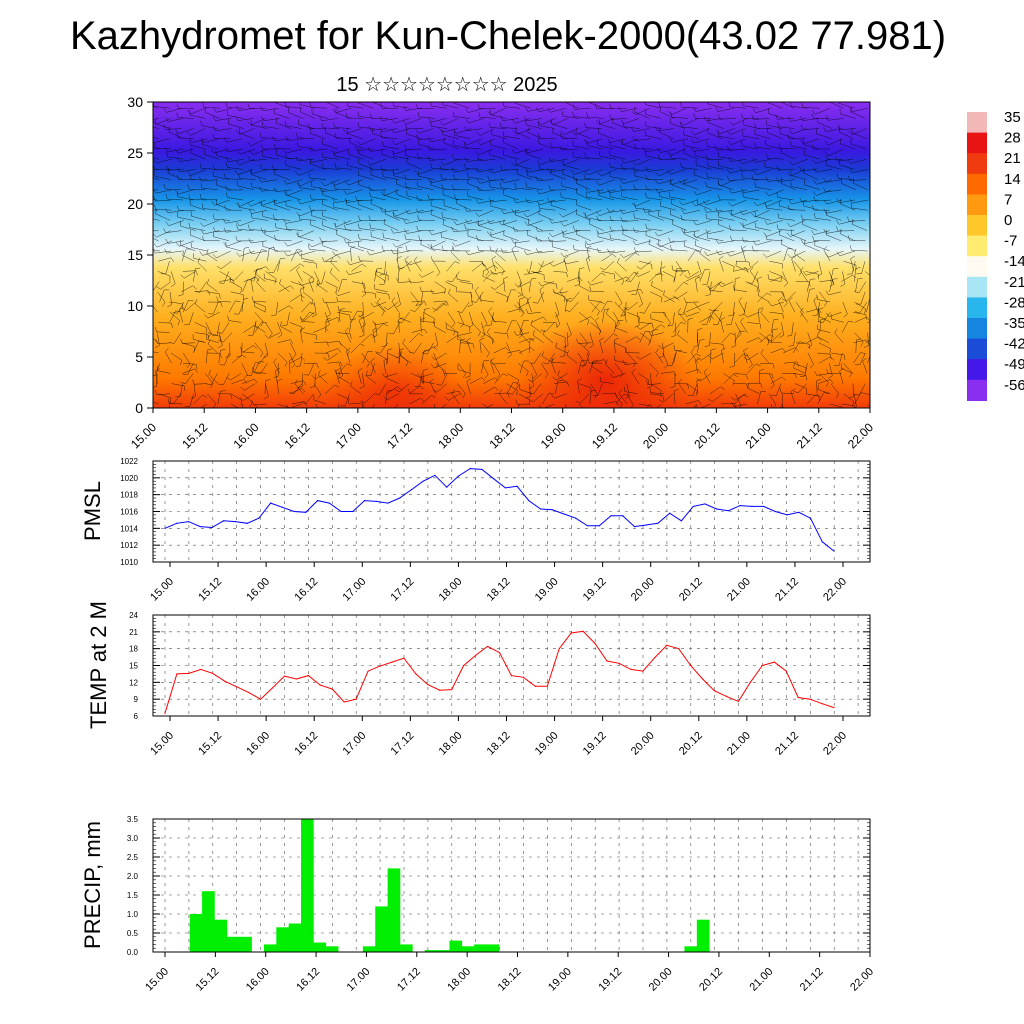  Describe the element at coordinates (499, 672) in the screenshot. I see `temp-series` at that location.